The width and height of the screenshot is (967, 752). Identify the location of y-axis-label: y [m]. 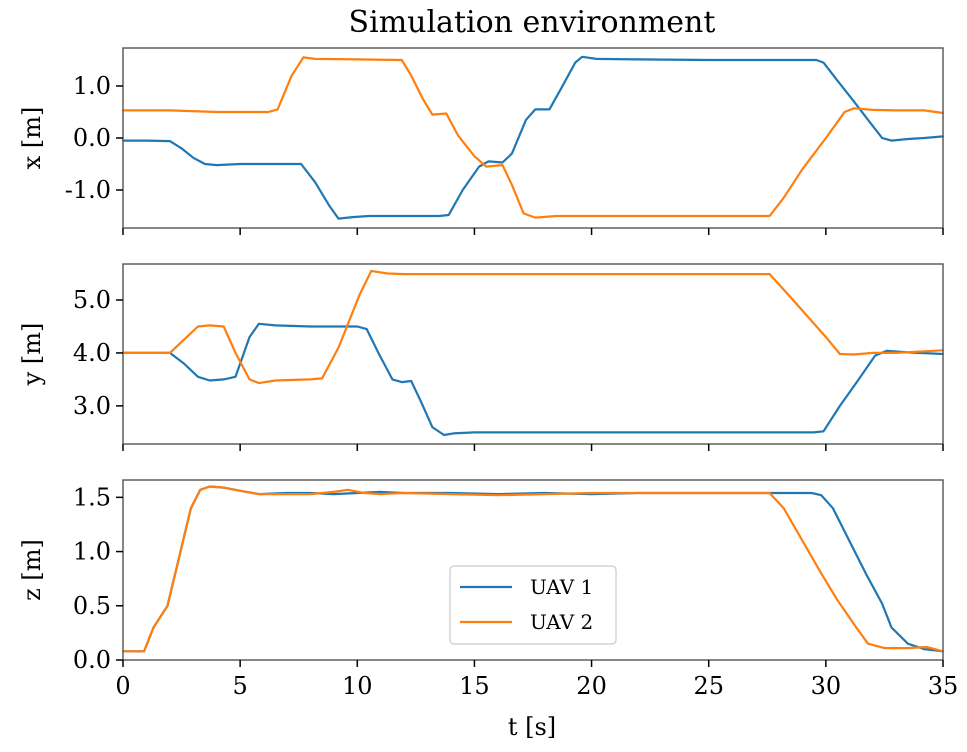
(32, 355).